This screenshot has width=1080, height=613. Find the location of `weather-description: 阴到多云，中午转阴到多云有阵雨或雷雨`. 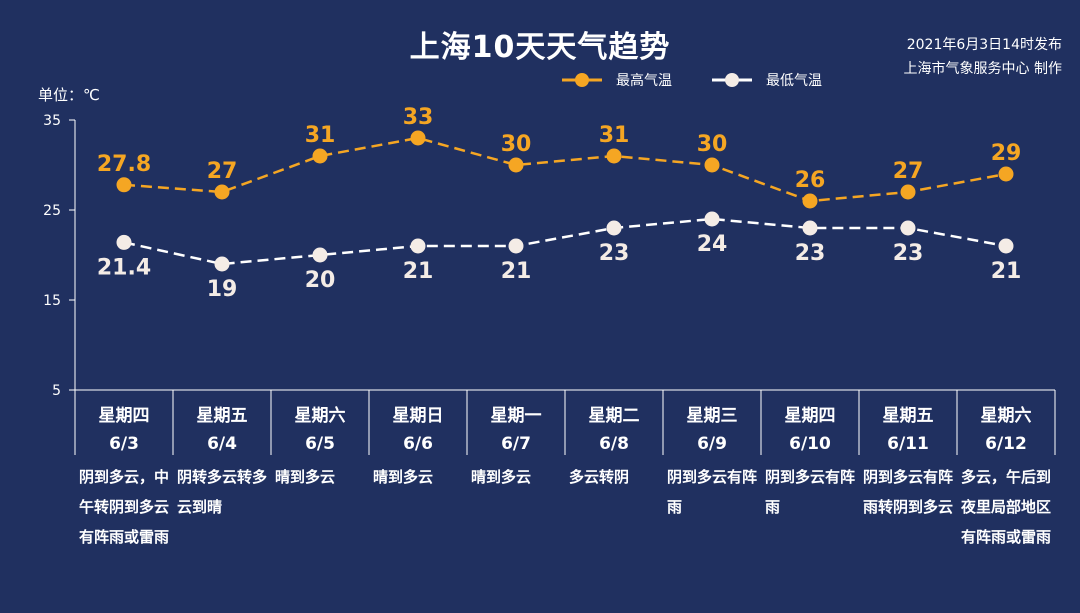

weather-description: 阴到多云，中午转阴到多云有阵雨或雷雨 is located at coordinates (124, 507).